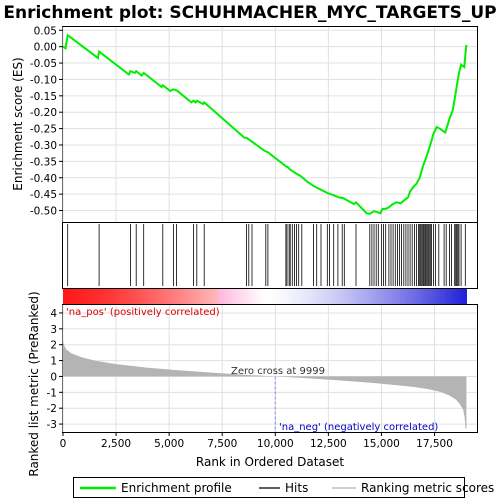 This screenshot has height=500, width=500. I want to click on legend-metric-label: Ranking metric scores, so click(427, 488).